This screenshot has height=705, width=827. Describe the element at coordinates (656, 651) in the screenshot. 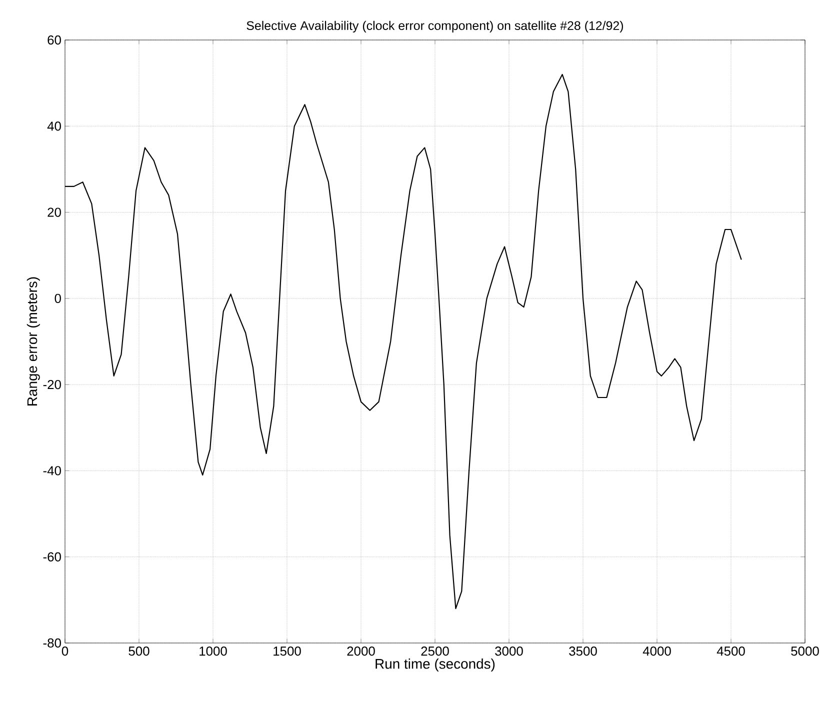

I see `x-tick-label: 4000` at that location.